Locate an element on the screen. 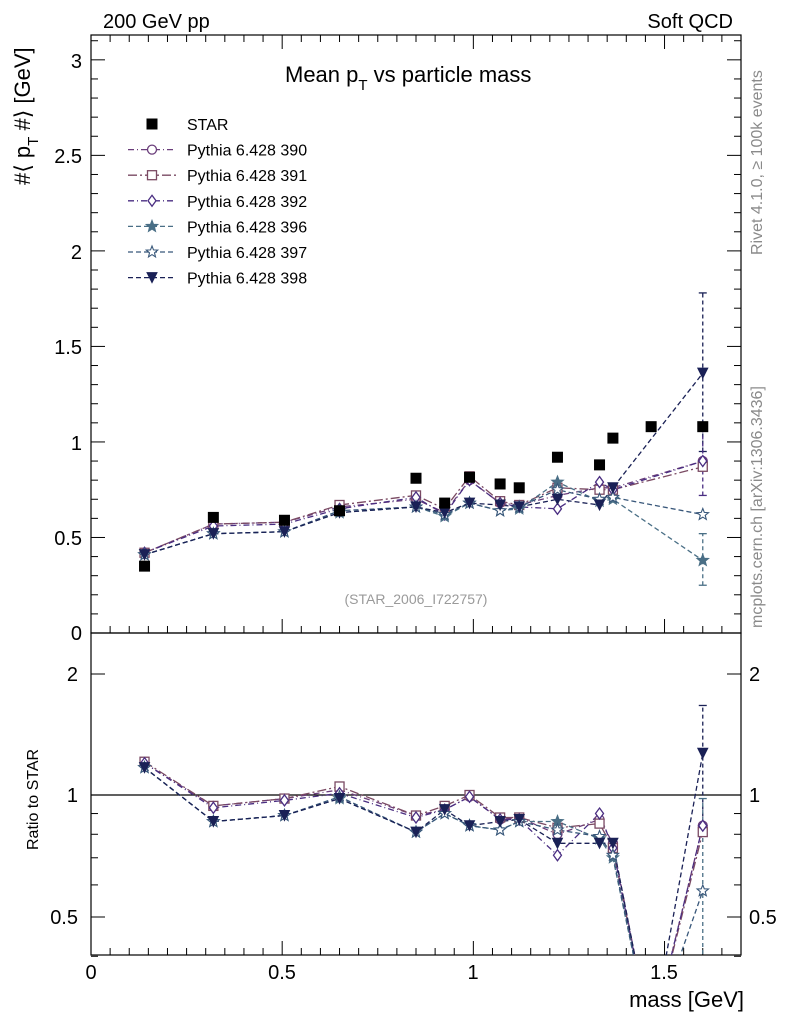  header-left: 200 GeV pp is located at coordinates (156, 22).